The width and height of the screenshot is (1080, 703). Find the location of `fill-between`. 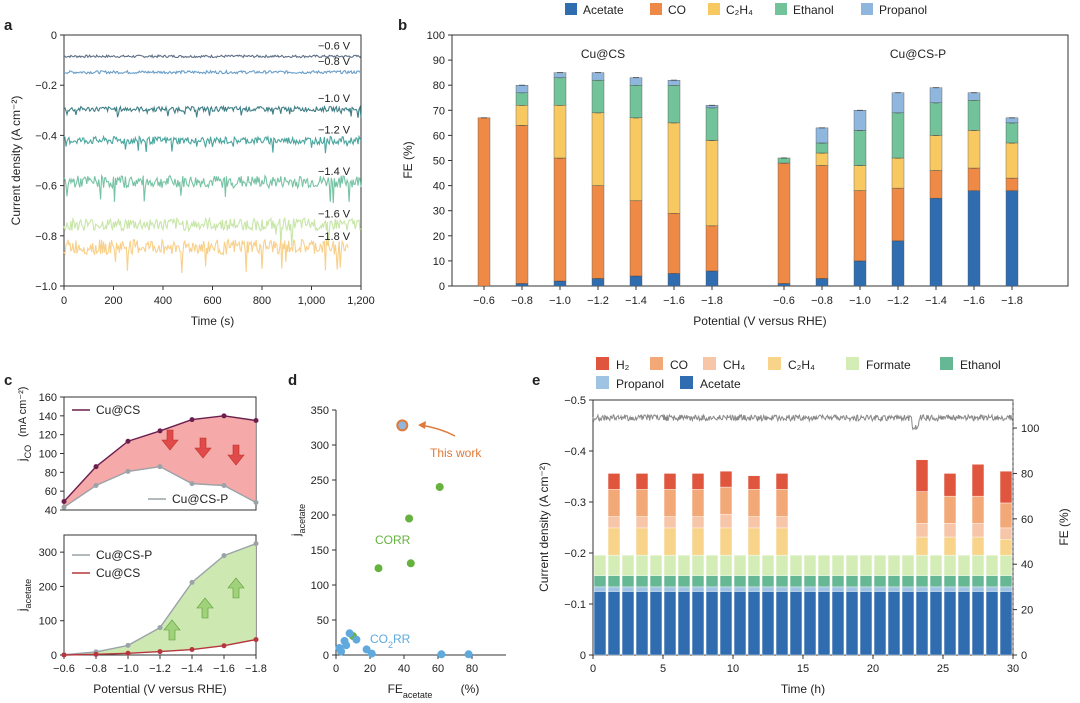

fill-between is located at coordinates (160, 599).